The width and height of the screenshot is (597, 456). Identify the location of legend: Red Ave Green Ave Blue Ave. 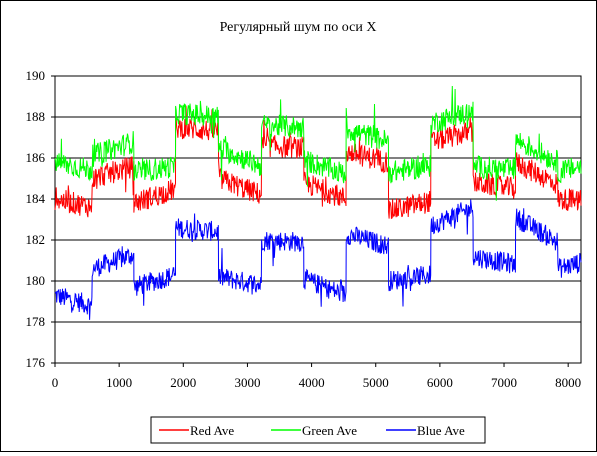
(318, 430).